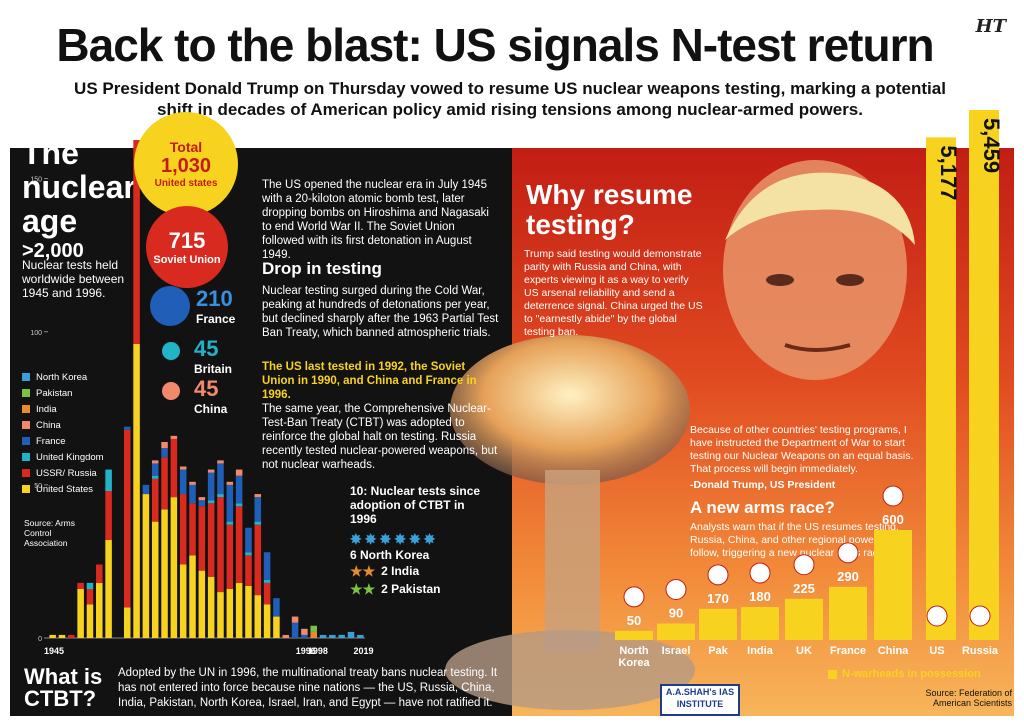 Image resolution: width=1024 pixels, height=728 pixels. What do you see at coordinates (194, 396) in the screenshot?
I see `china-group: 45 China` at bounding box center [194, 396].